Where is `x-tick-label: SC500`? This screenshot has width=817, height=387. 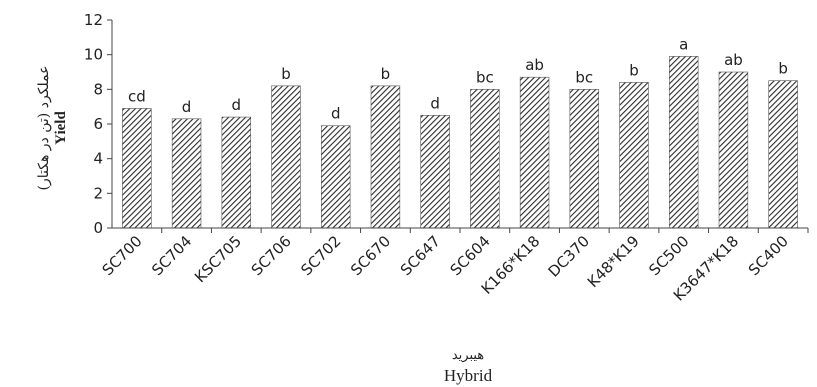
x-tick-label: SC500 is located at coordinates (668, 255).